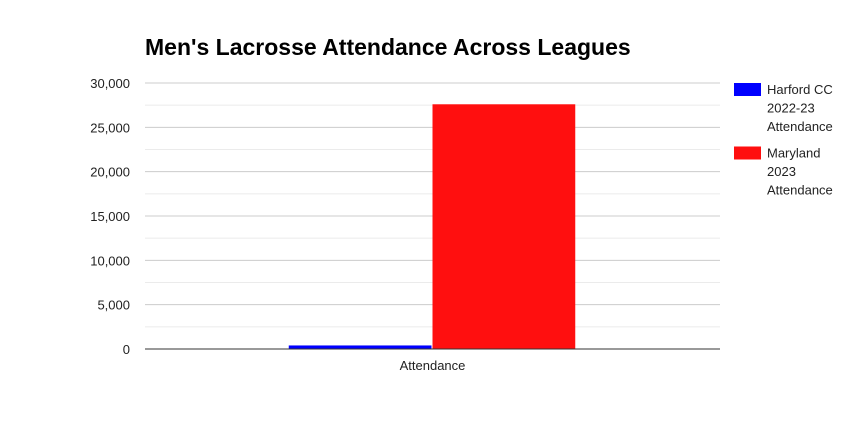  I want to click on y-tick-label: 0, so click(126, 349).